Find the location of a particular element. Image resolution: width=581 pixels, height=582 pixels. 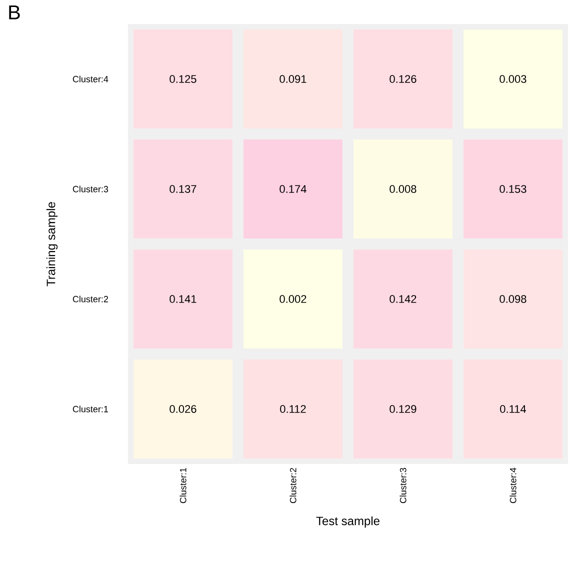

data-label: 0.129 is located at coordinates (403, 409).